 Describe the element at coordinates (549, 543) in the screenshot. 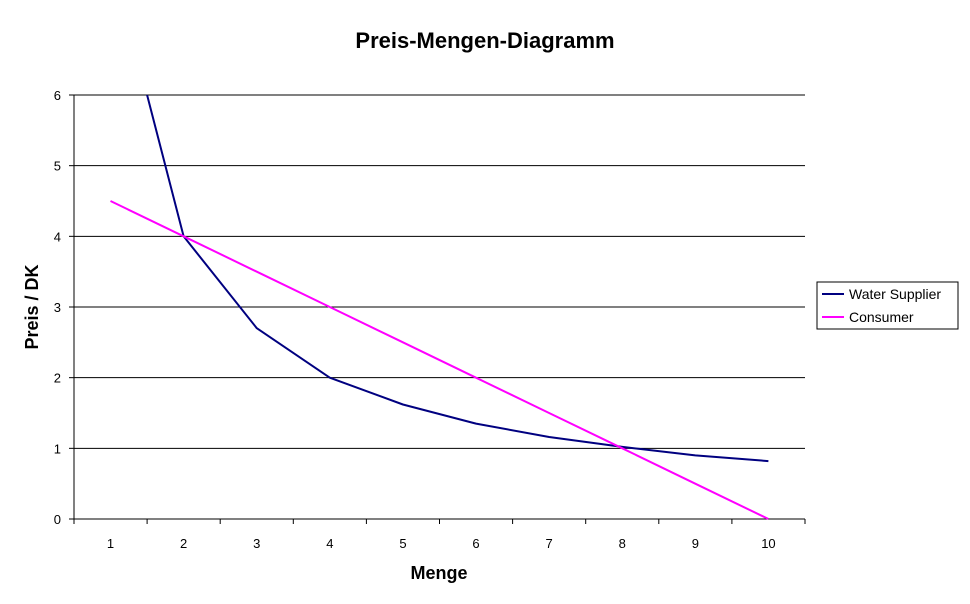

I see `x-tick-label: 7` at that location.